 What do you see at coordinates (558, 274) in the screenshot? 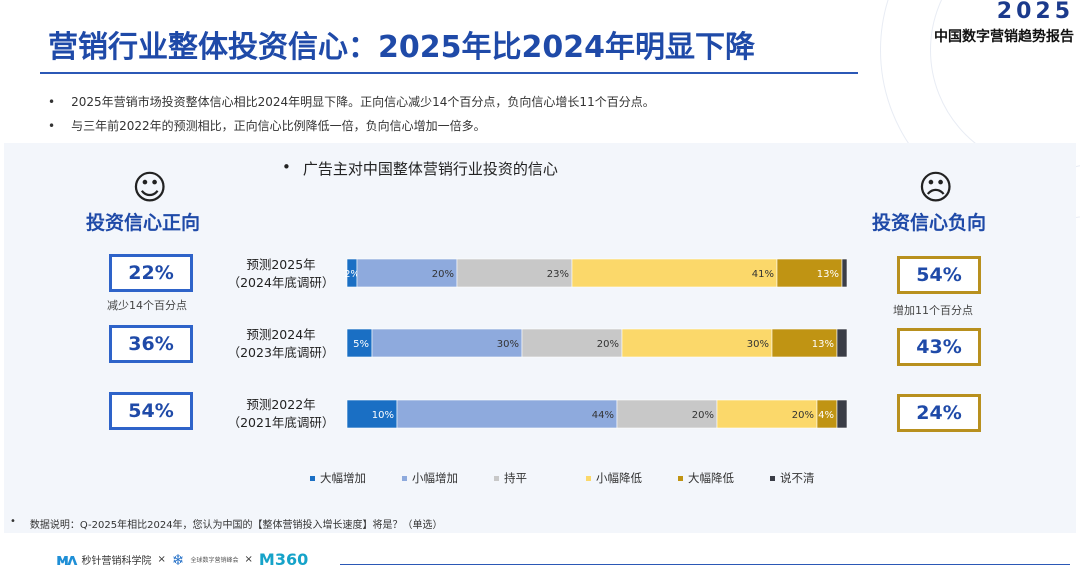
I see `bar-data-label-2025-2: 23%` at bounding box center [558, 274].